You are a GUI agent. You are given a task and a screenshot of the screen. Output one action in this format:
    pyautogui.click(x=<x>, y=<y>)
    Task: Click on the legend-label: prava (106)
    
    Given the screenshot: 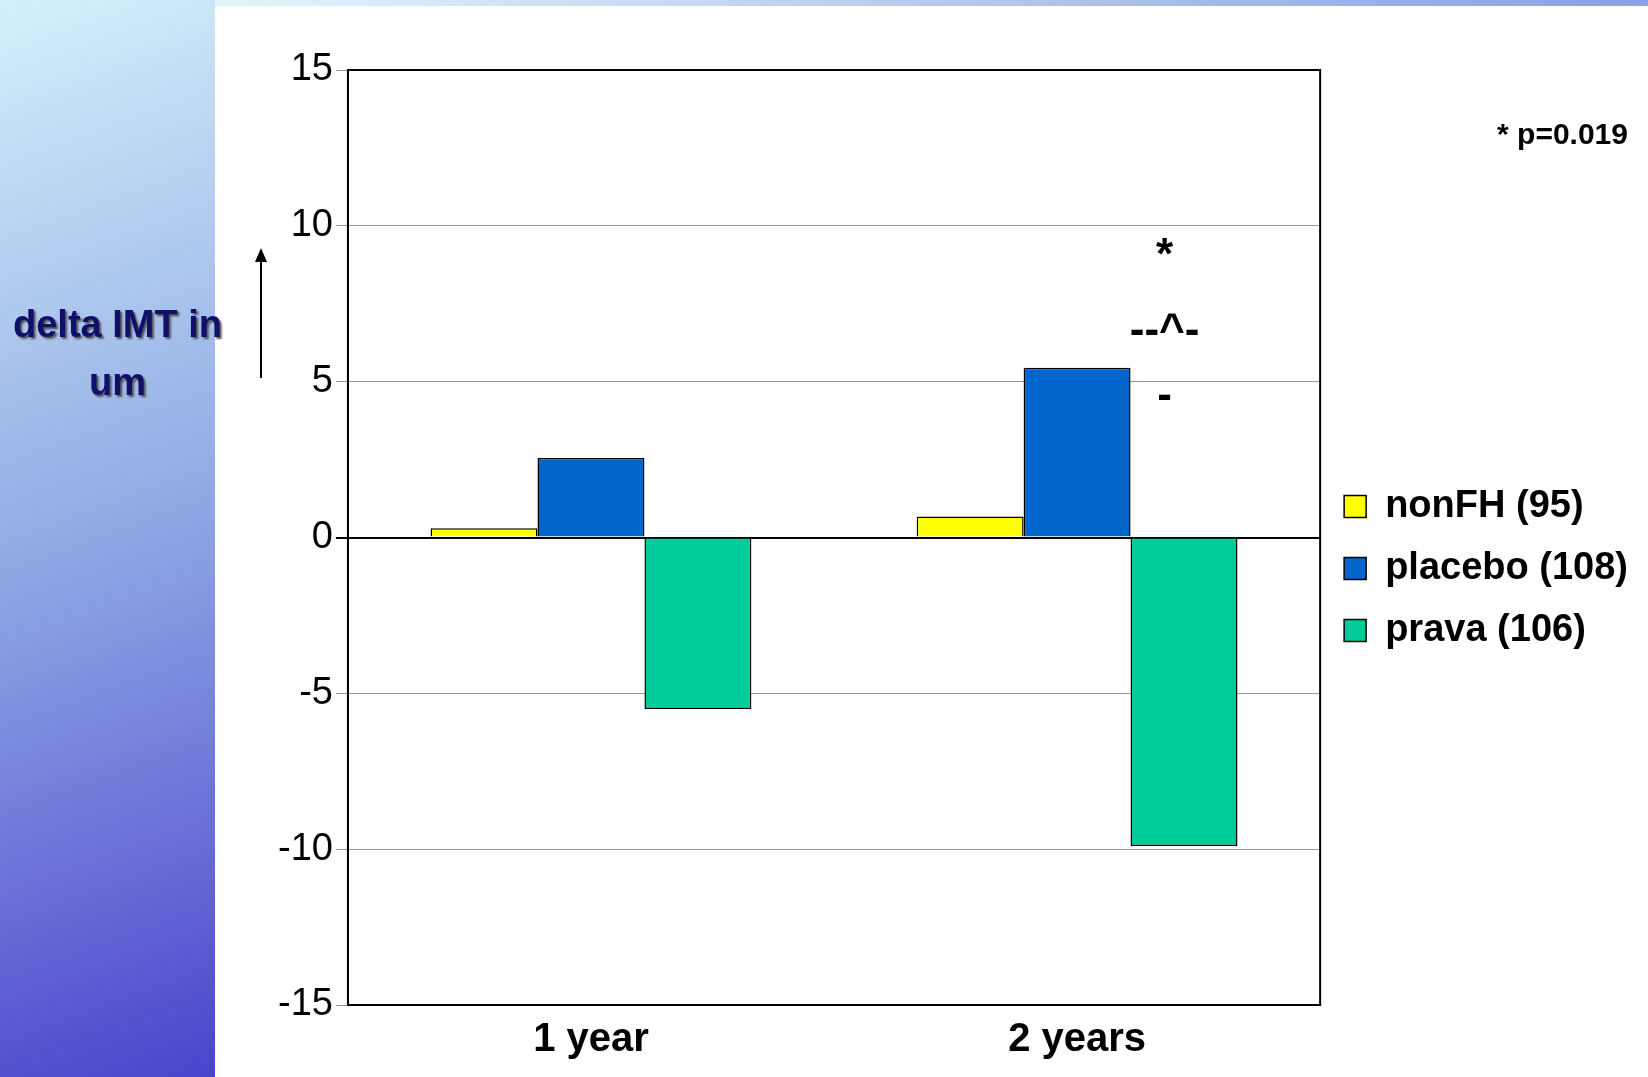 What is the action you would take?
    pyautogui.click(x=1485, y=627)
    